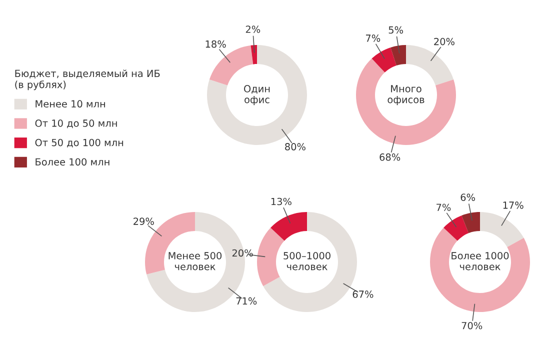  Describe the element at coordinates (472, 326) in the screenshot. I see `data-label: 70%` at that location.